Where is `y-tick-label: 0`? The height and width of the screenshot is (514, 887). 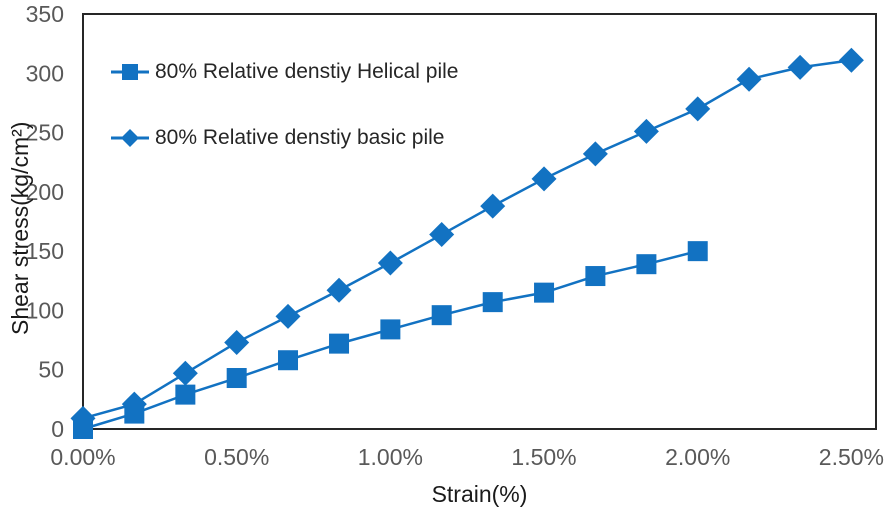 y-tick-label: 0 is located at coordinates (57, 429).